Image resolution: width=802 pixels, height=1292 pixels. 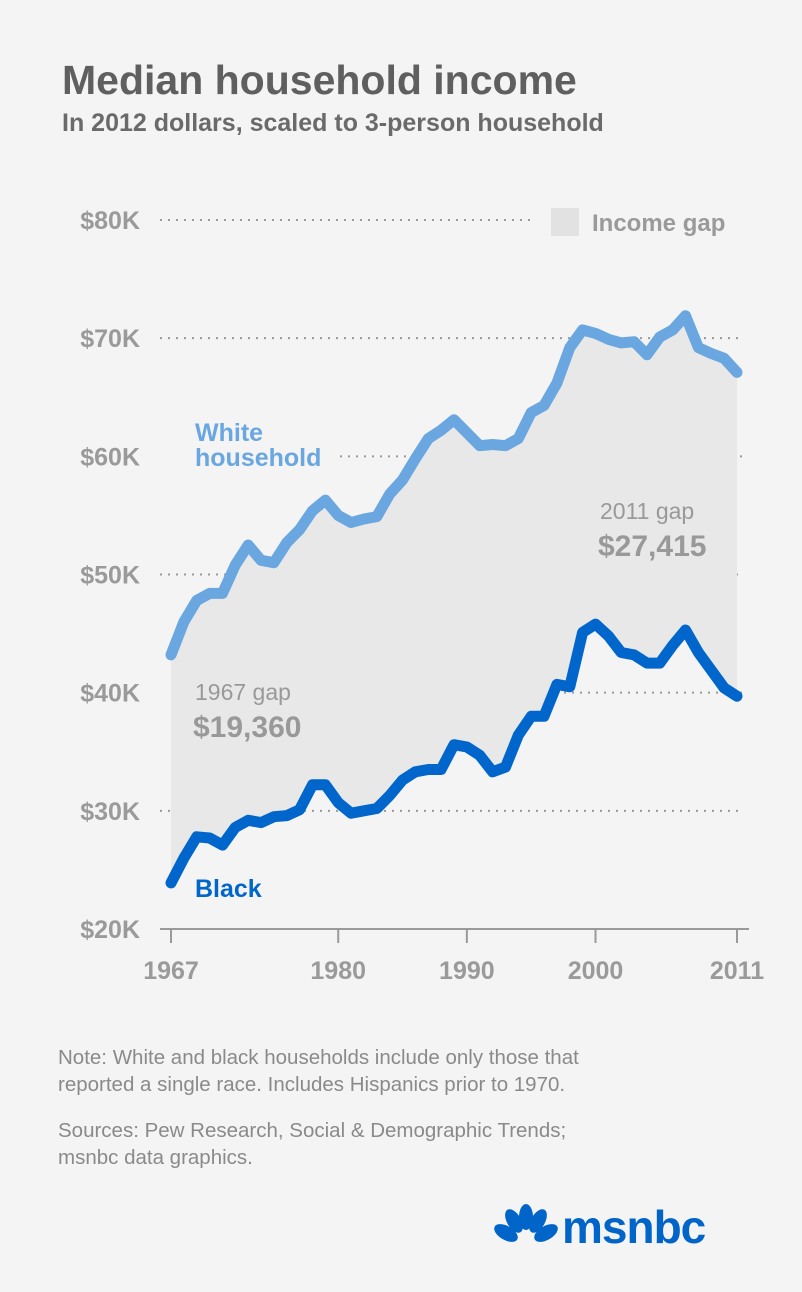 I want to click on white-series-label-1: White, so click(x=229, y=433).